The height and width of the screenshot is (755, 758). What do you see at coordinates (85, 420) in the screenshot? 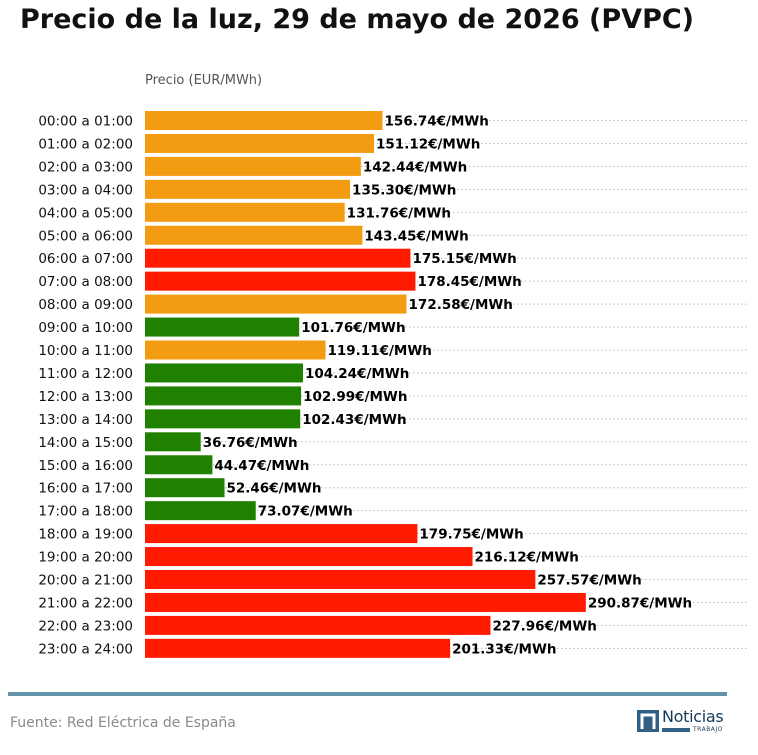
I see `y-tick-label: 13:00 a 14:00` at bounding box center [85, 420].